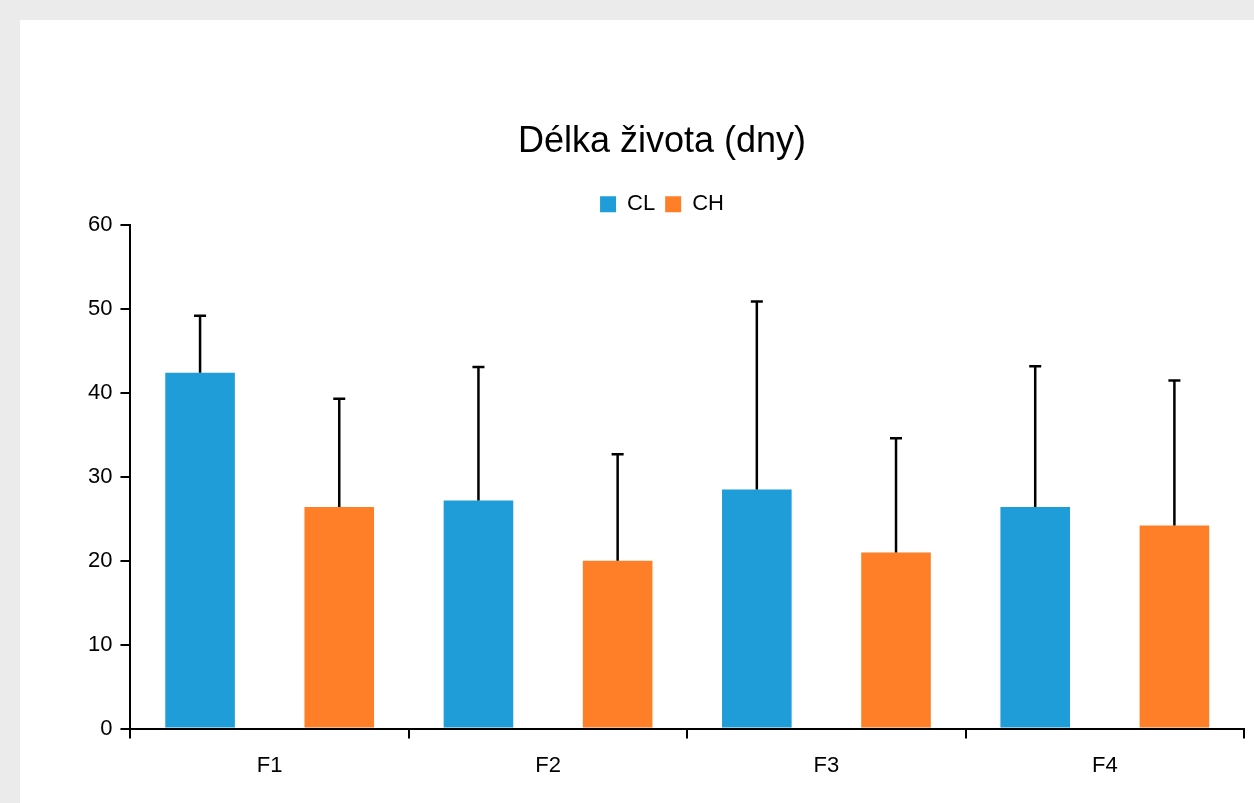 This screenshot has height=803, width=1254. I want to click on legend-label: CL, so click(641, 203).